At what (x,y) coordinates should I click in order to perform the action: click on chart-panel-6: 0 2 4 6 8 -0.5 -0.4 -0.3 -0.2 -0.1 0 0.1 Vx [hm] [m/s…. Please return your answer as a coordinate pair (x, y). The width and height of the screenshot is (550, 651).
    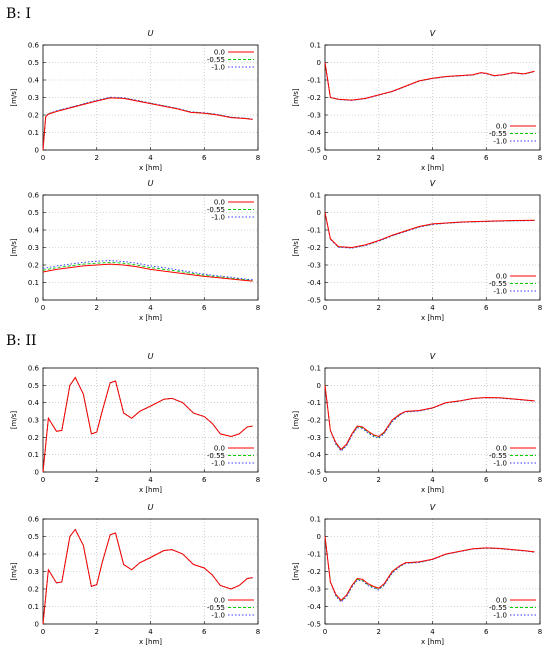
    Looking at the image, I should click on (417, 423).